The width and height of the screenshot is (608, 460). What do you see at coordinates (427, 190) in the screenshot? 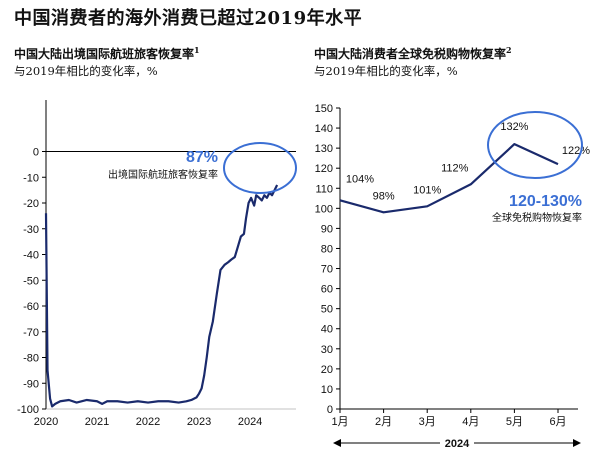
I see `right-data-label: 101%` at bounding box center [427, 190].